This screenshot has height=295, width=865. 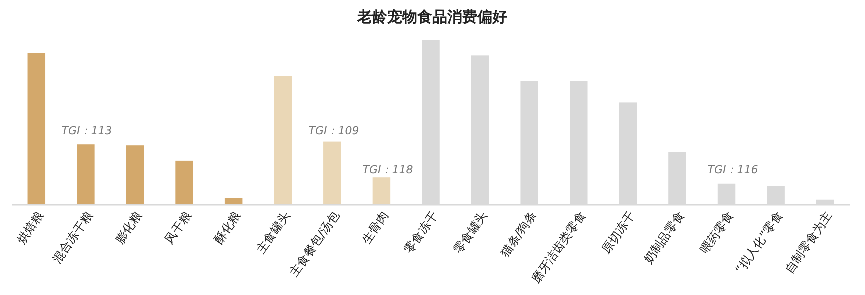 What do you see at coordinates (618, 232) in the screenshot?
I see `x-tick-label: 原切冻干` at bounding box center [618, 232].